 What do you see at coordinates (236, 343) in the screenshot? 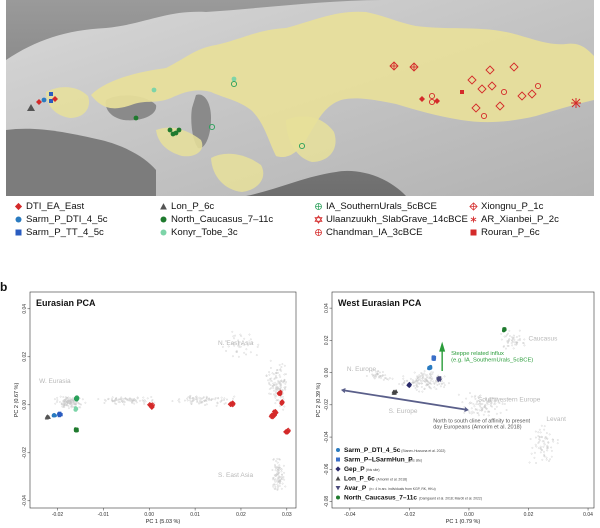
I see `region-label: N. East Asia` at bounding box center [236, 343].